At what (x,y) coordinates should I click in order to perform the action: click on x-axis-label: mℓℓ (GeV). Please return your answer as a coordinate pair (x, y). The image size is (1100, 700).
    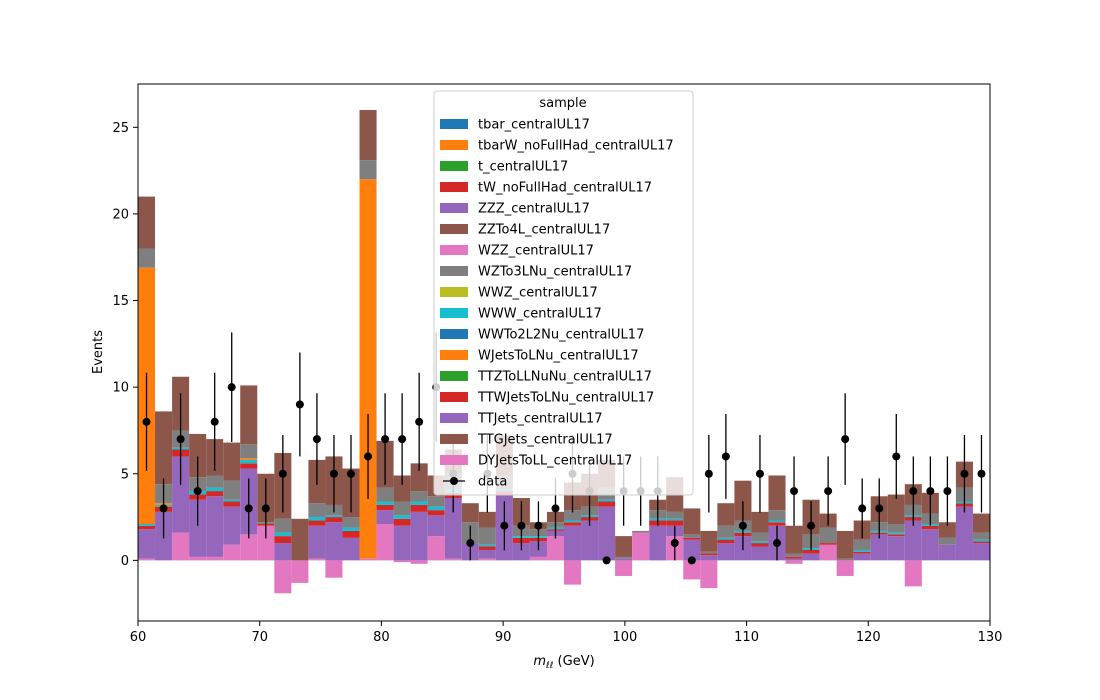
    Looking at the image, I should click on (563, 662).